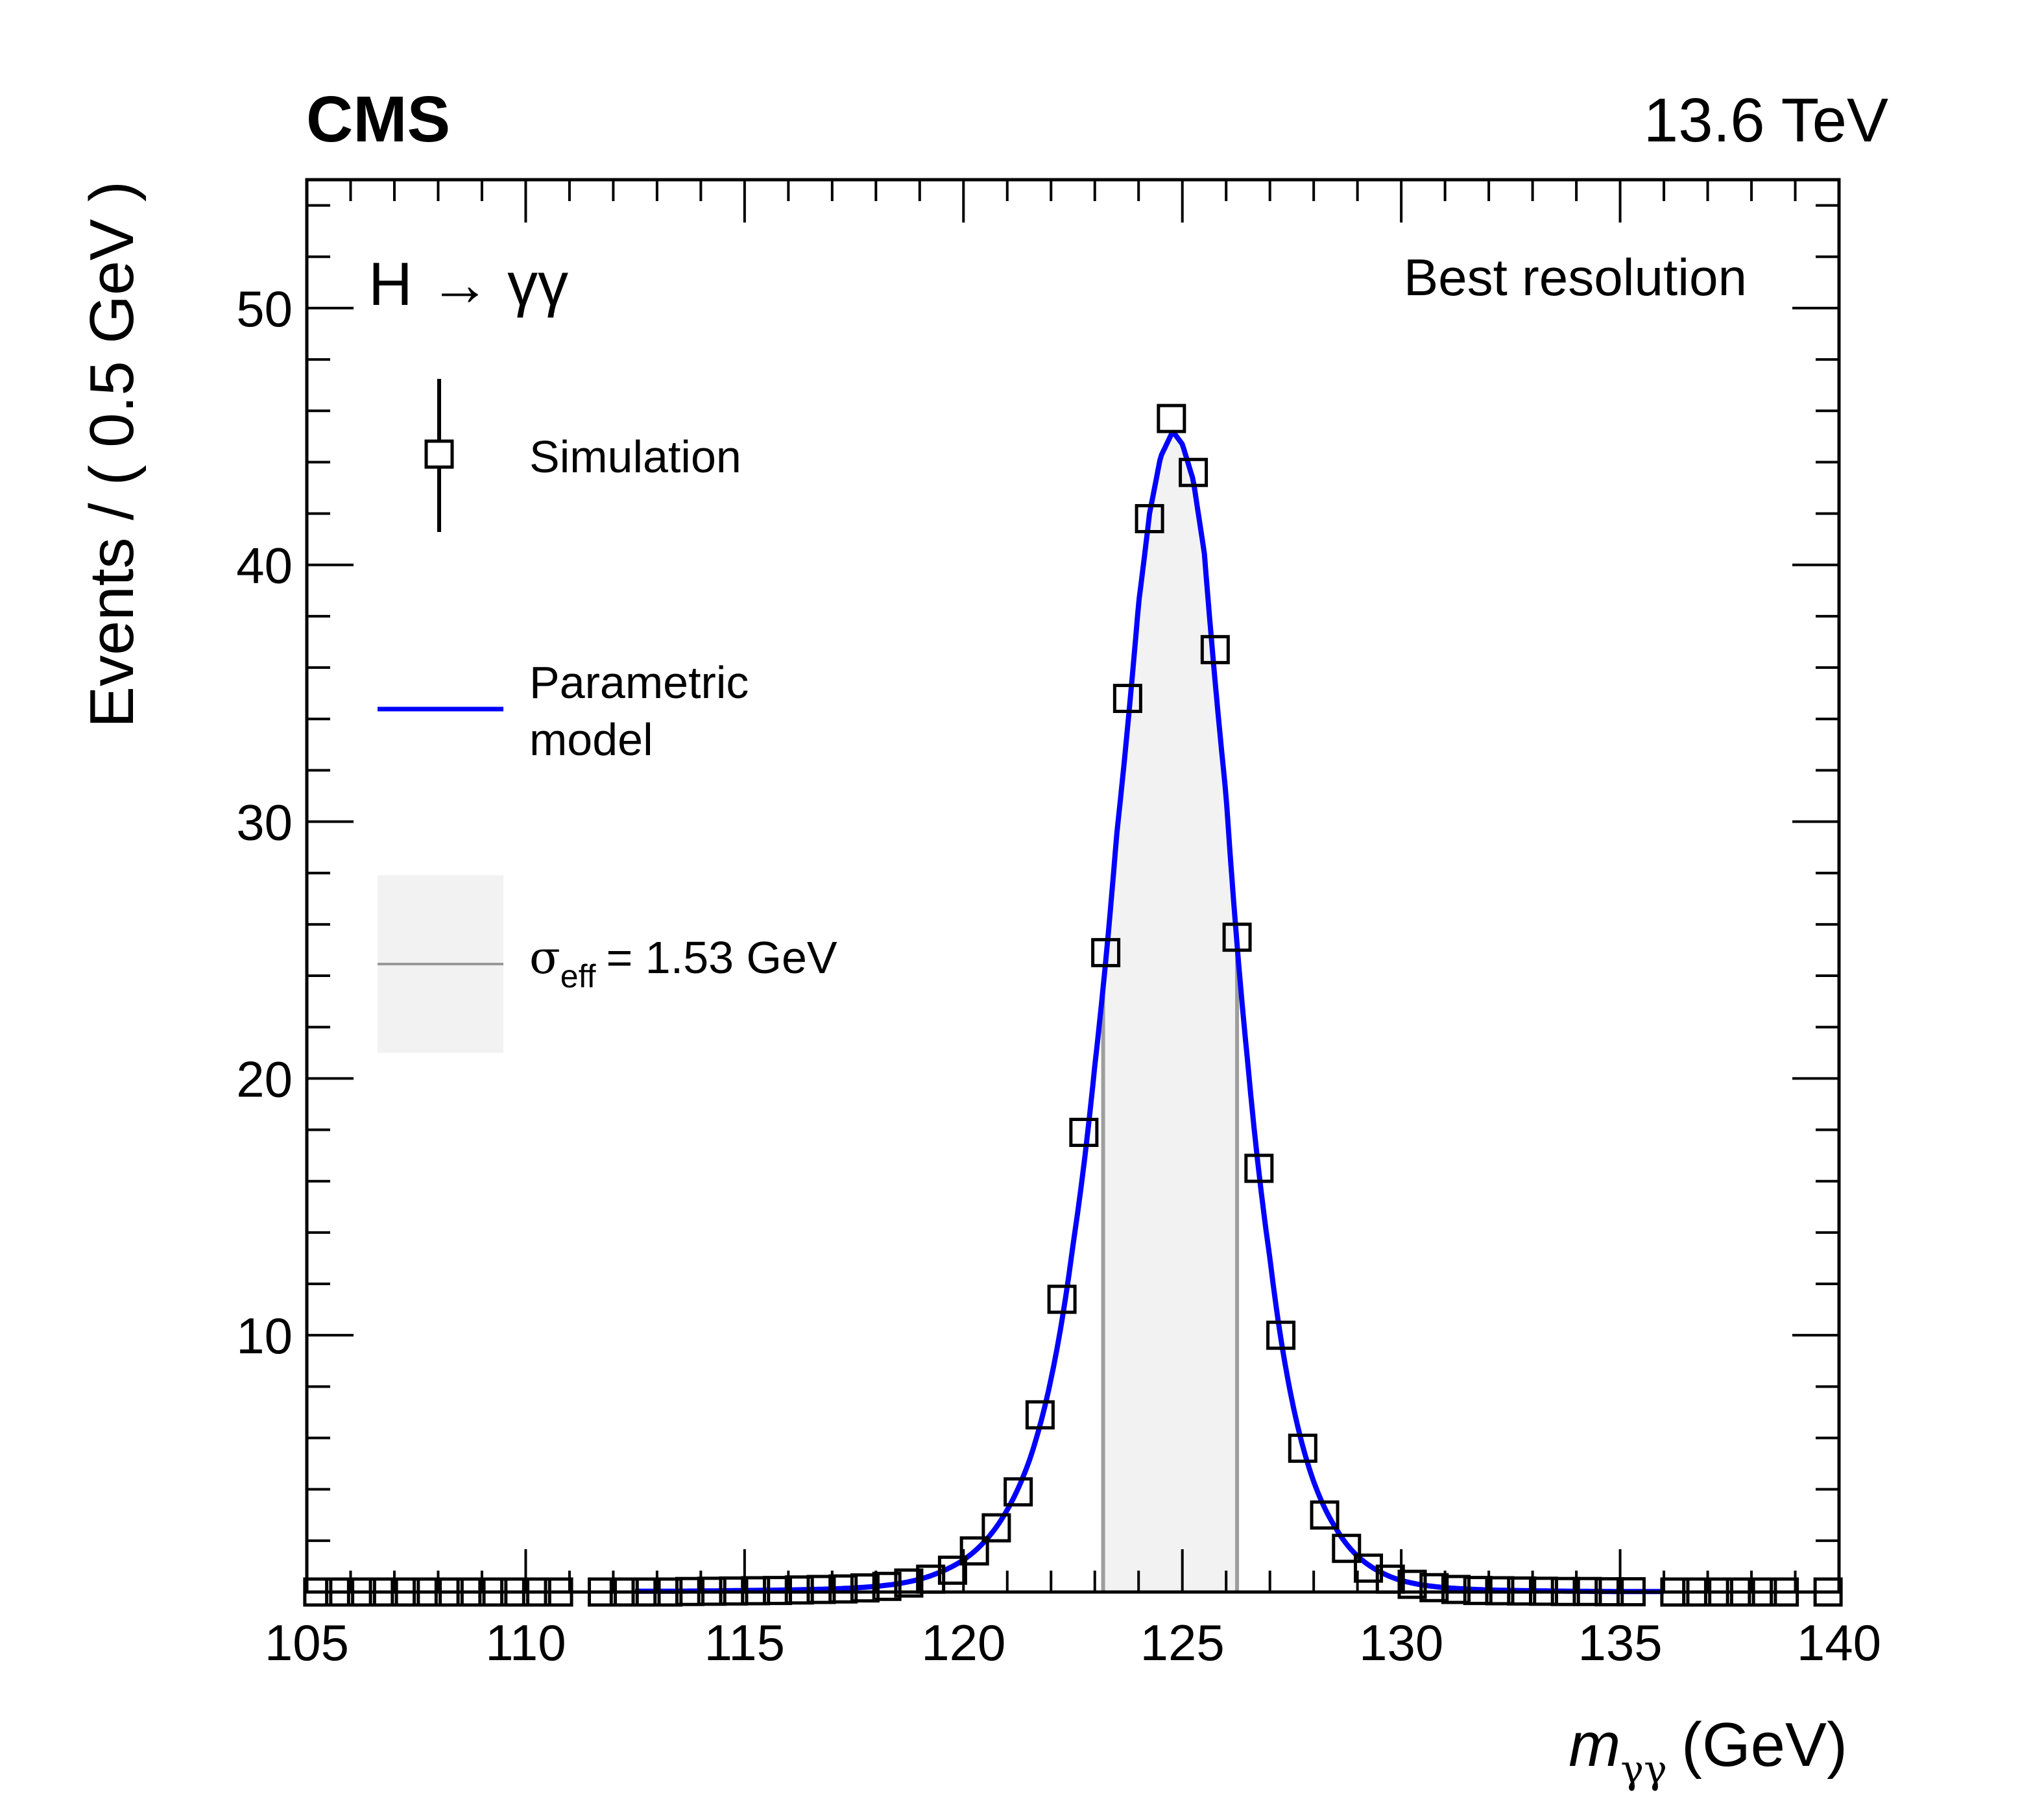 This screenshot has height=1810, width=2044. Describe the element at coordinates (439, 454) in the screenshot. I see `legend-open-square-icon` at that location.